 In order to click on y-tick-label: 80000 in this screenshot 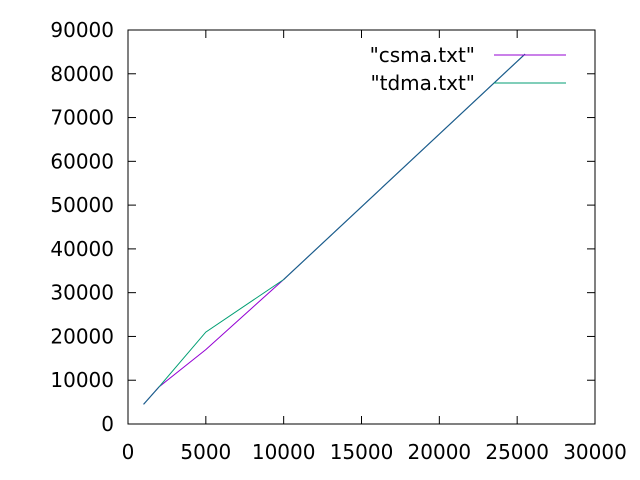, I will do `click(82, 74)`.